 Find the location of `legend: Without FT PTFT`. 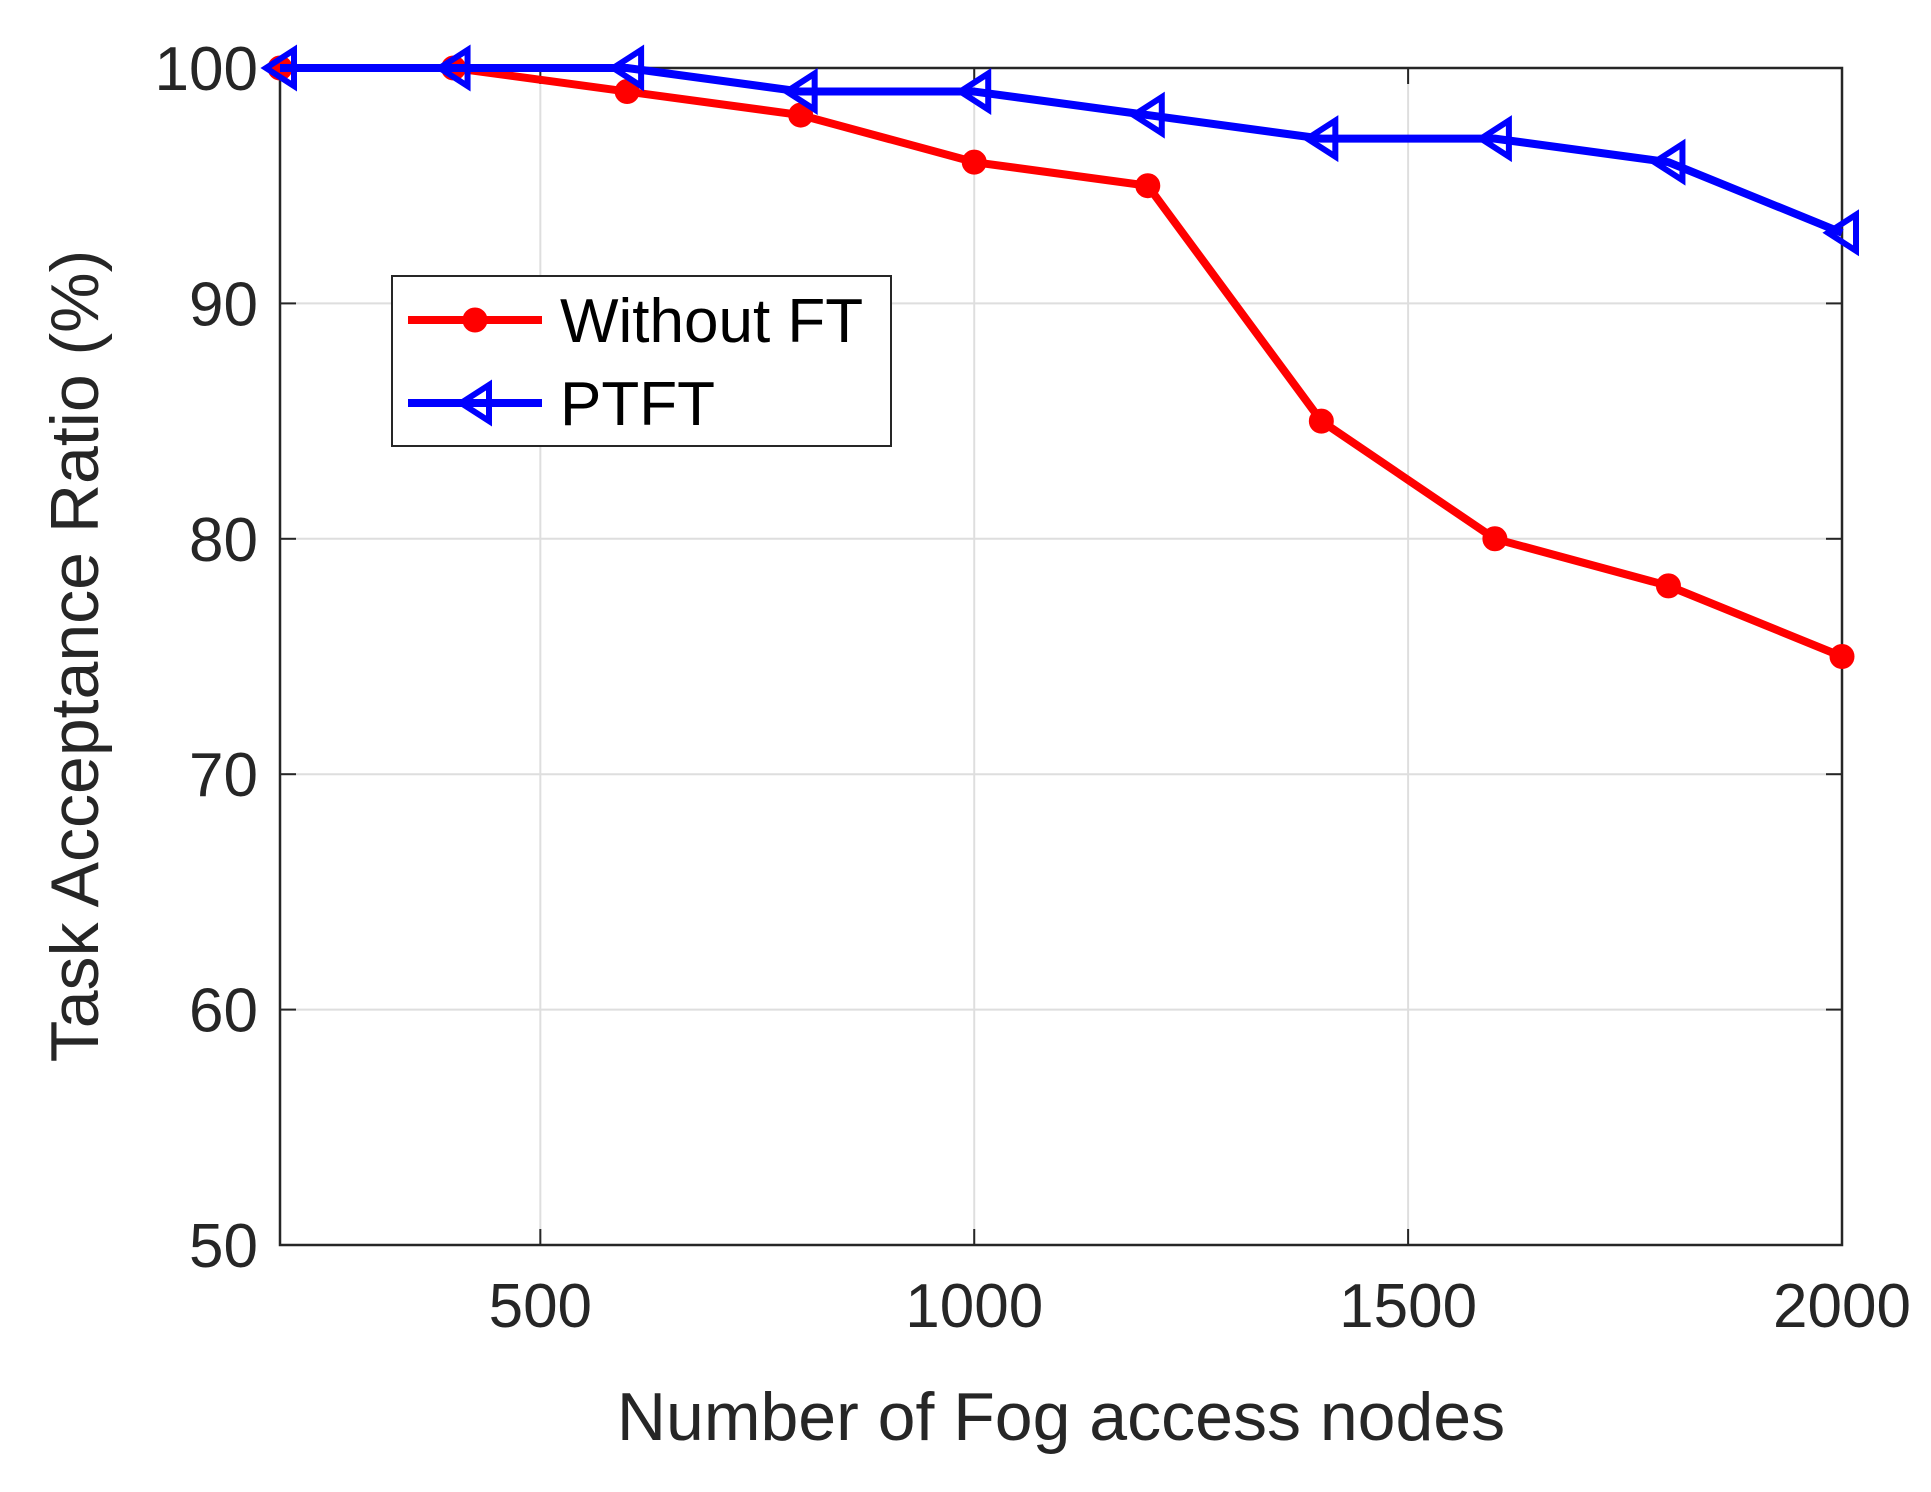

legend: Without FT PTFT is located at coordinates (641, 361).